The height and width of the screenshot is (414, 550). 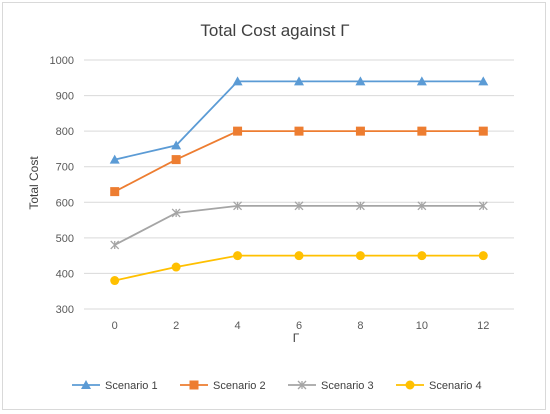 I want to click on x-tick-label: 6, so click(x=299, y=326).